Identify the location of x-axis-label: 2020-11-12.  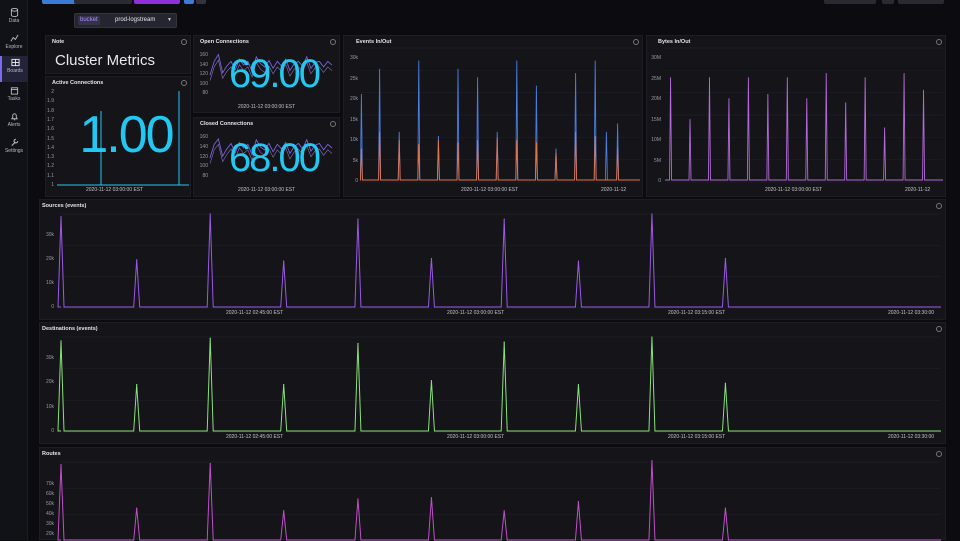
(614, 190).